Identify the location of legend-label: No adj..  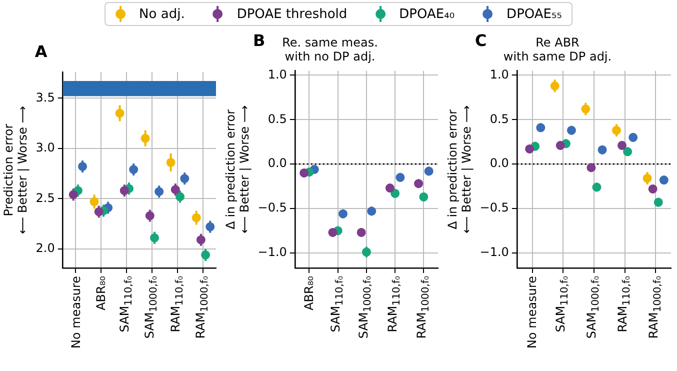
(162, 14).